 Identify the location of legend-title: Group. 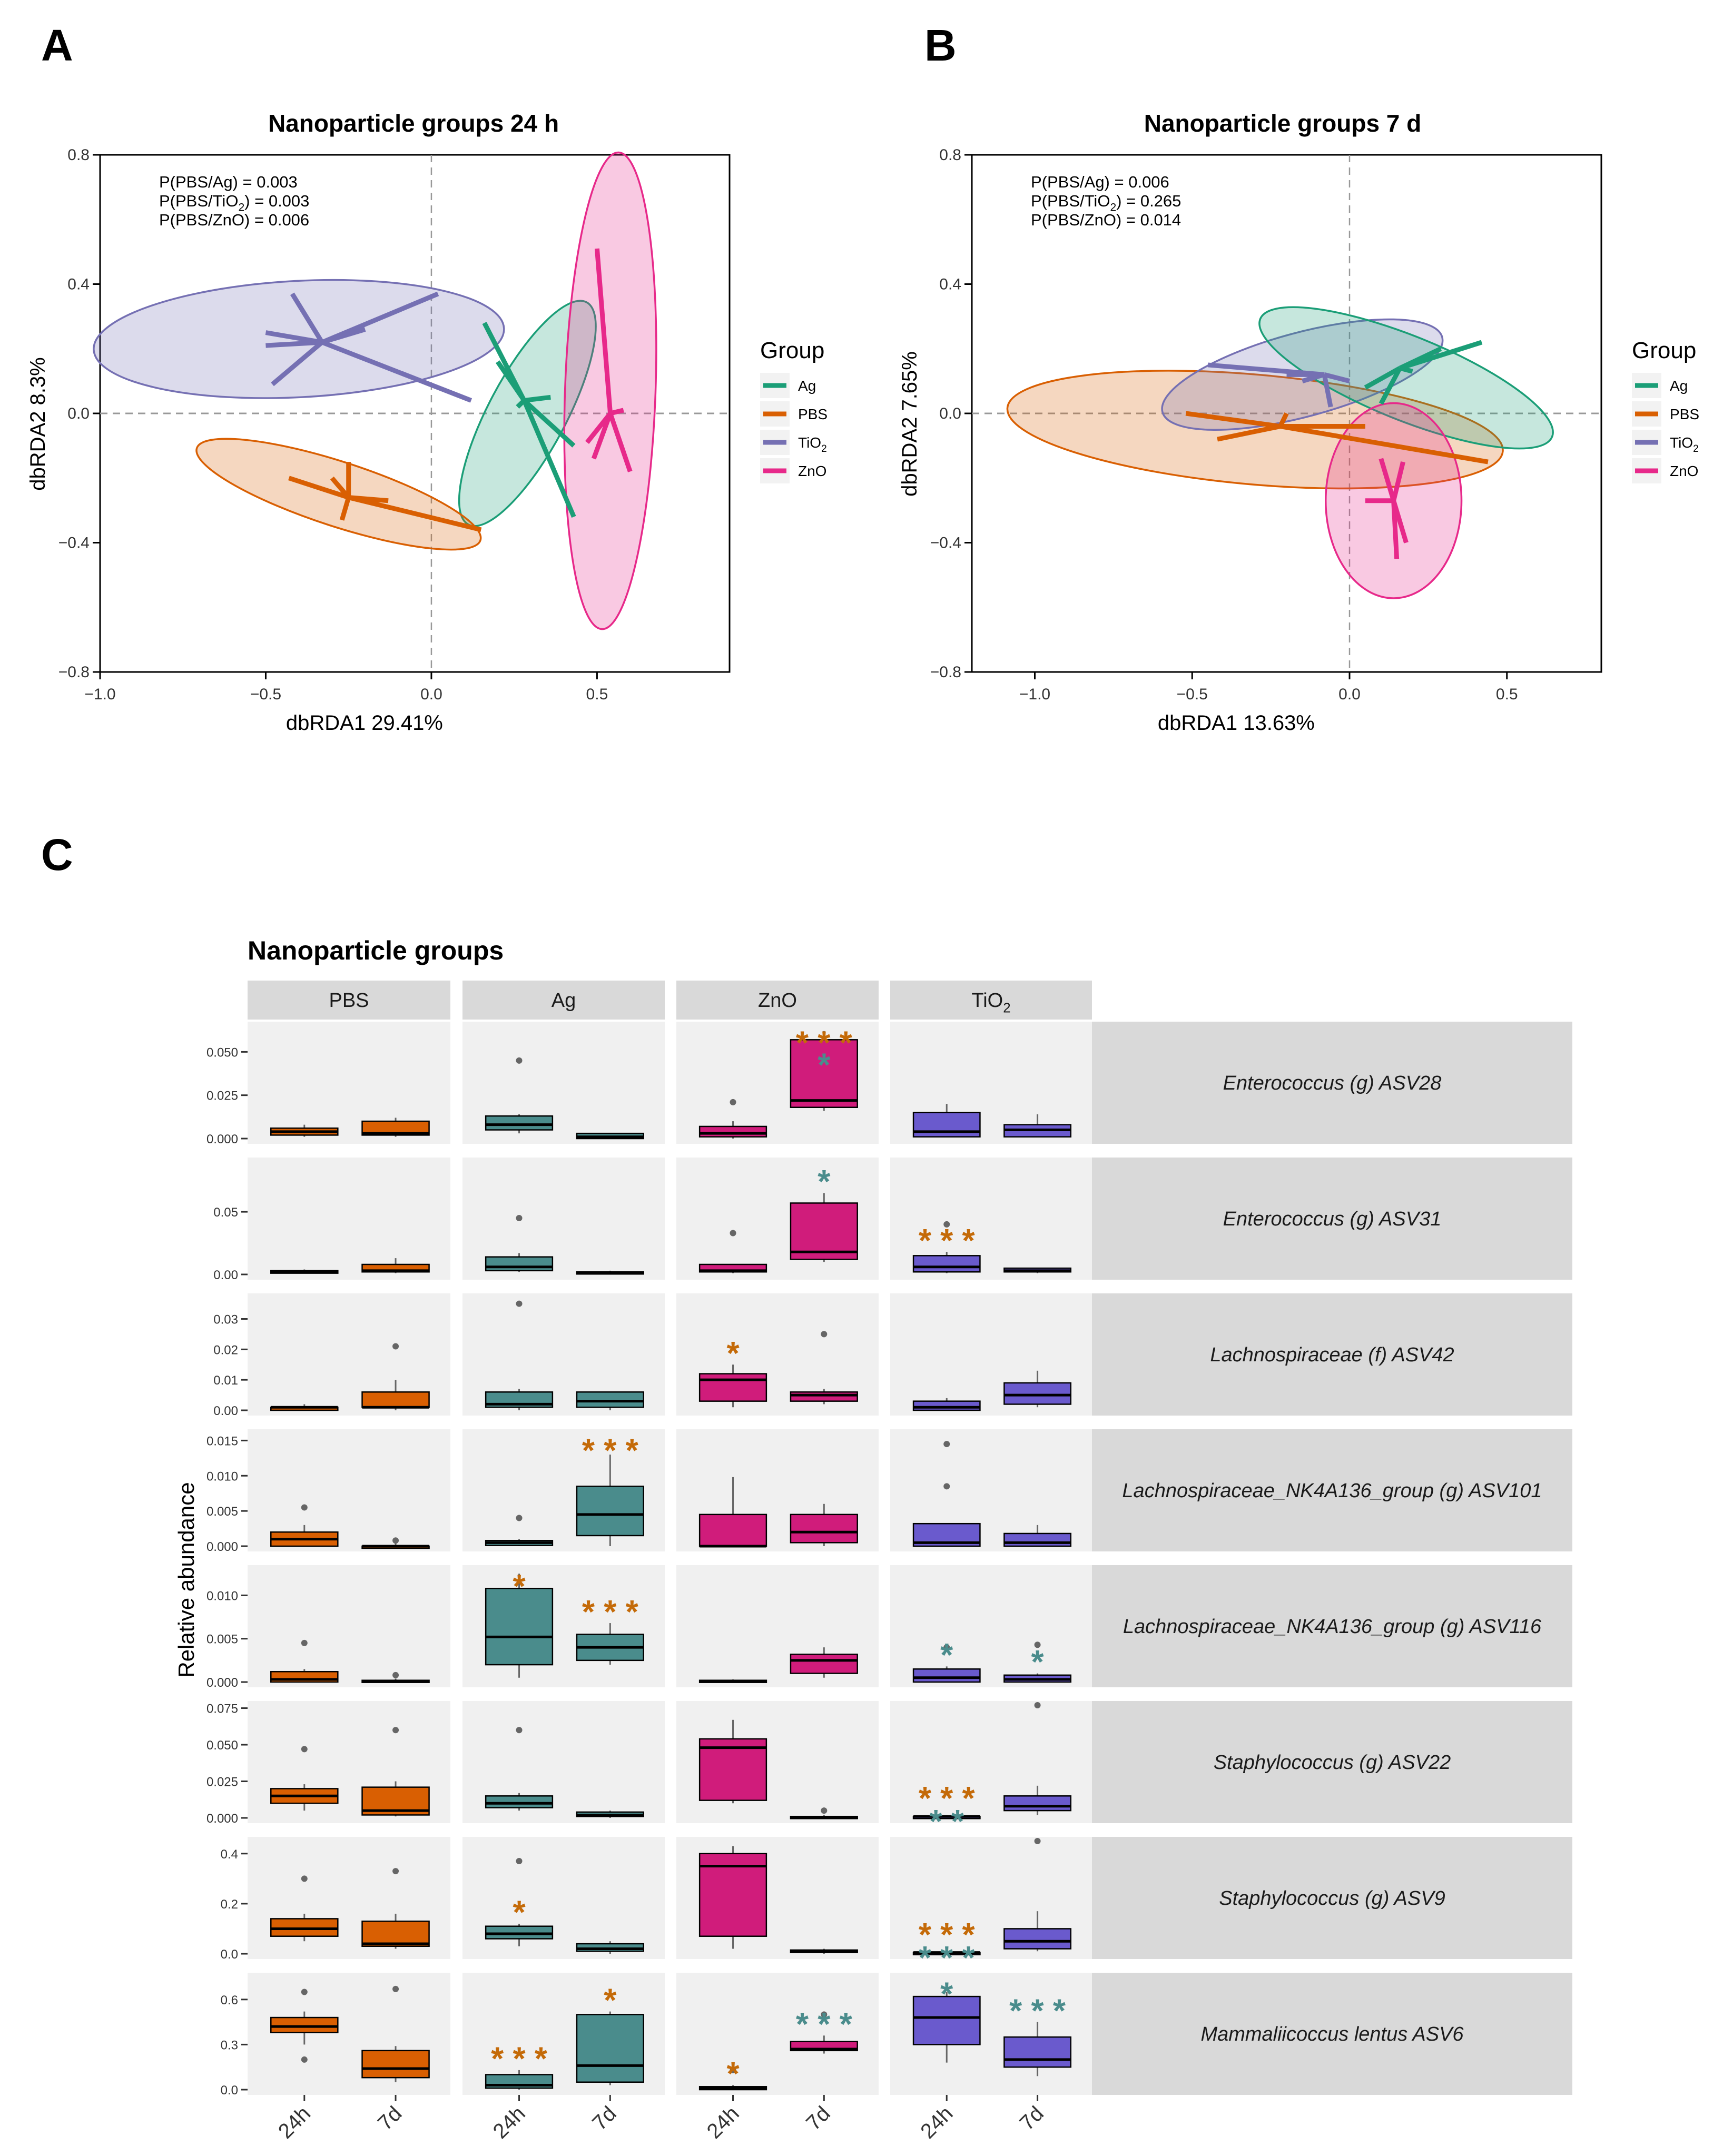
(792, 350).